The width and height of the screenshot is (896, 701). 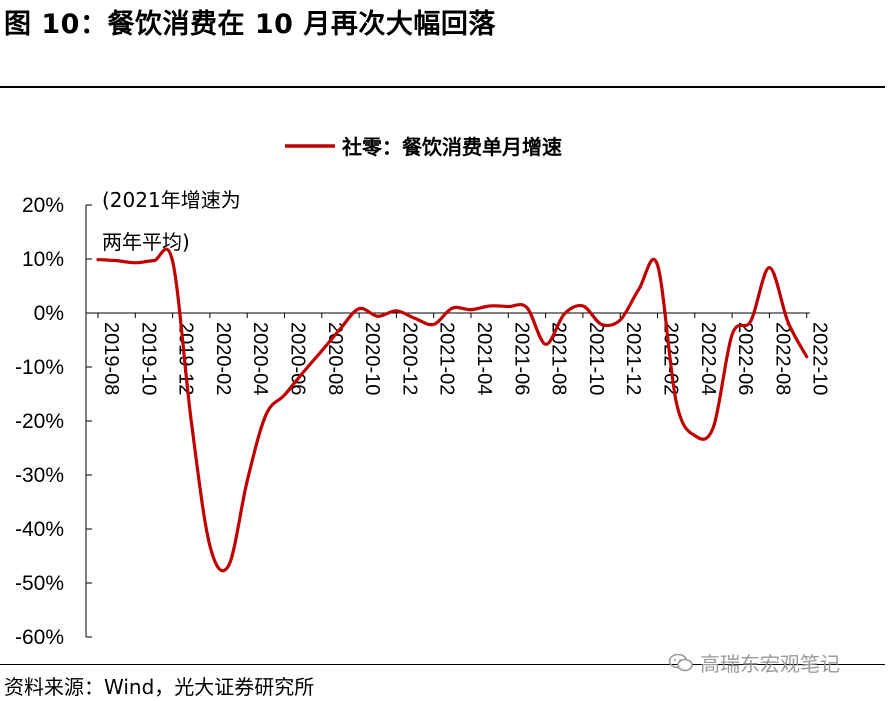 I want to click on y-tick-label: -40%, so click(x=39, y=529).